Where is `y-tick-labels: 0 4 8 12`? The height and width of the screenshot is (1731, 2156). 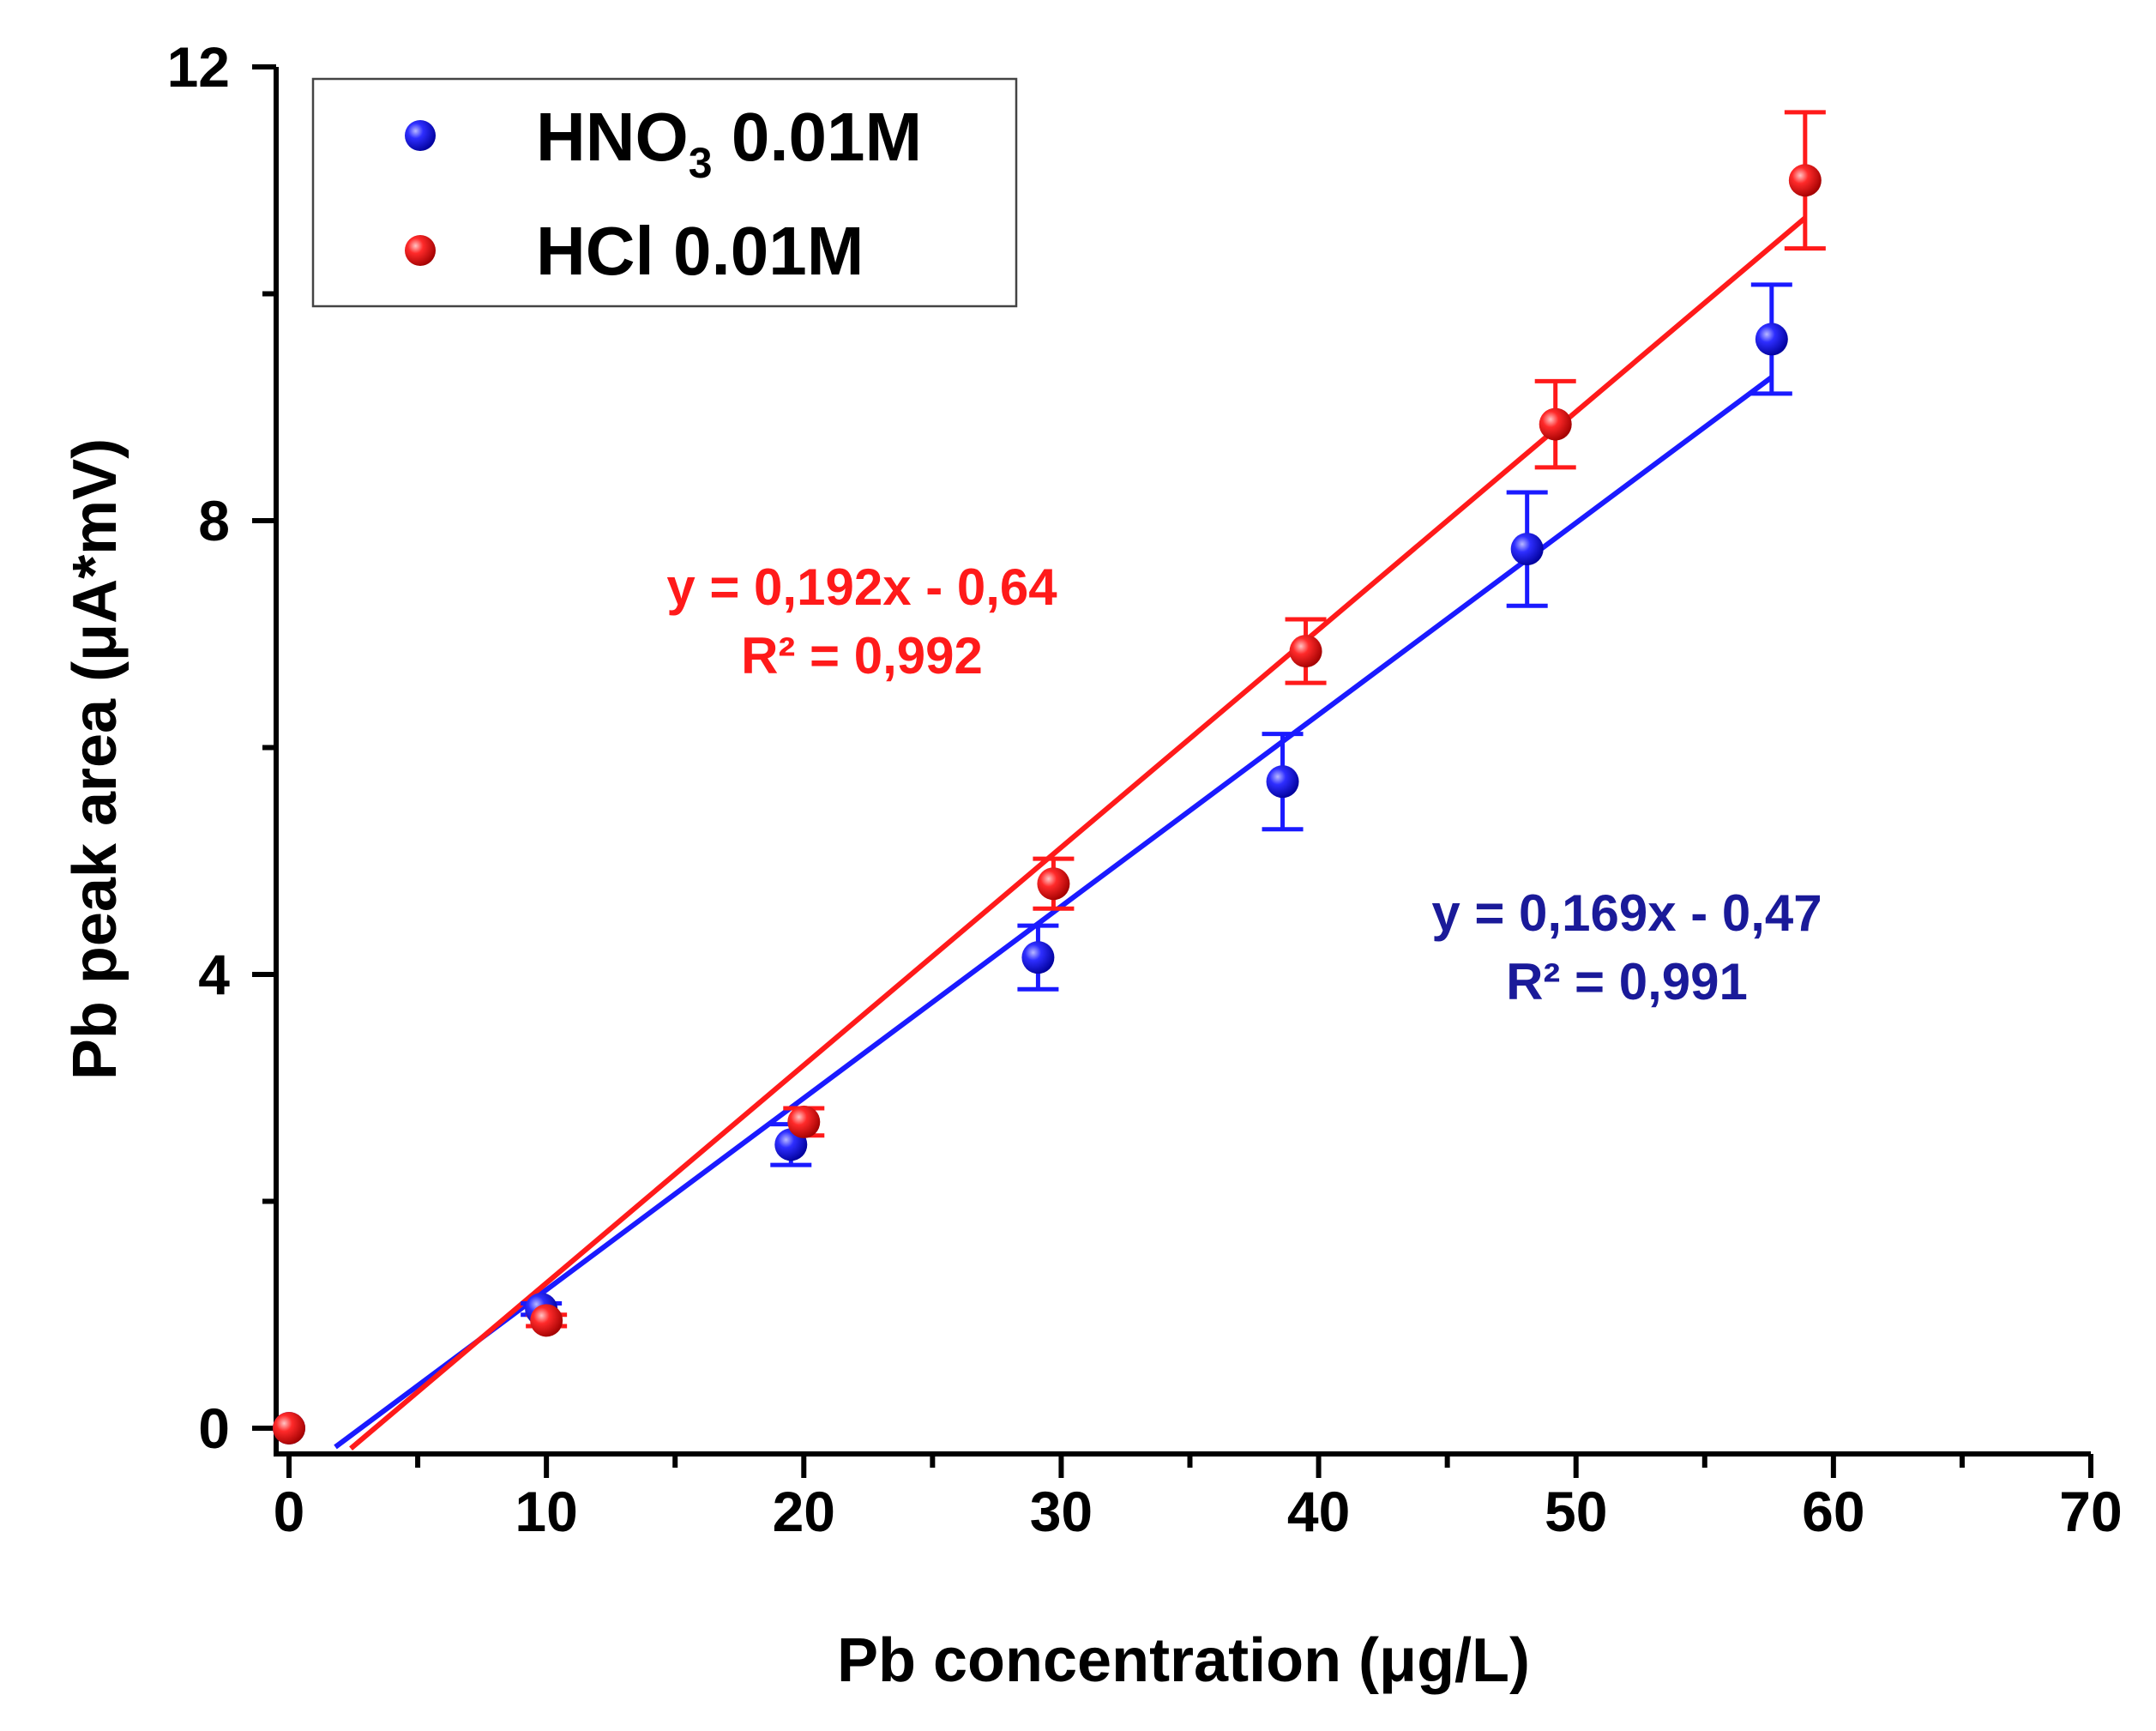 y-tick-labels: 0 4 8 12 is located at coordinates (199, 747).